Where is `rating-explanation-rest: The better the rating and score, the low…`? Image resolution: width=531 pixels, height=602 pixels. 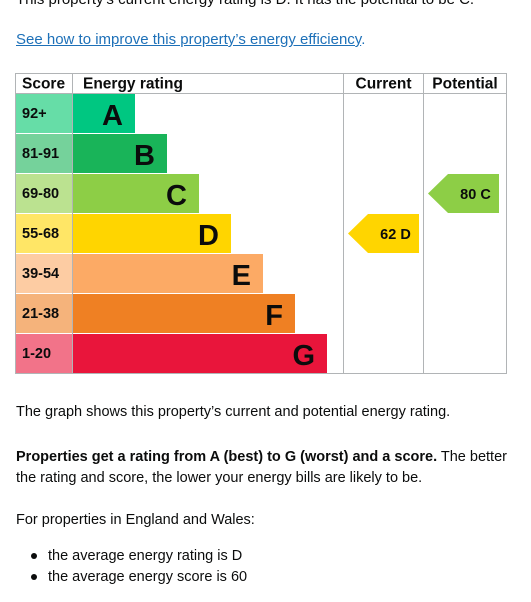
rating-explanation-rest: The better the rating and score, the low… is located at coordinates (261, 467).